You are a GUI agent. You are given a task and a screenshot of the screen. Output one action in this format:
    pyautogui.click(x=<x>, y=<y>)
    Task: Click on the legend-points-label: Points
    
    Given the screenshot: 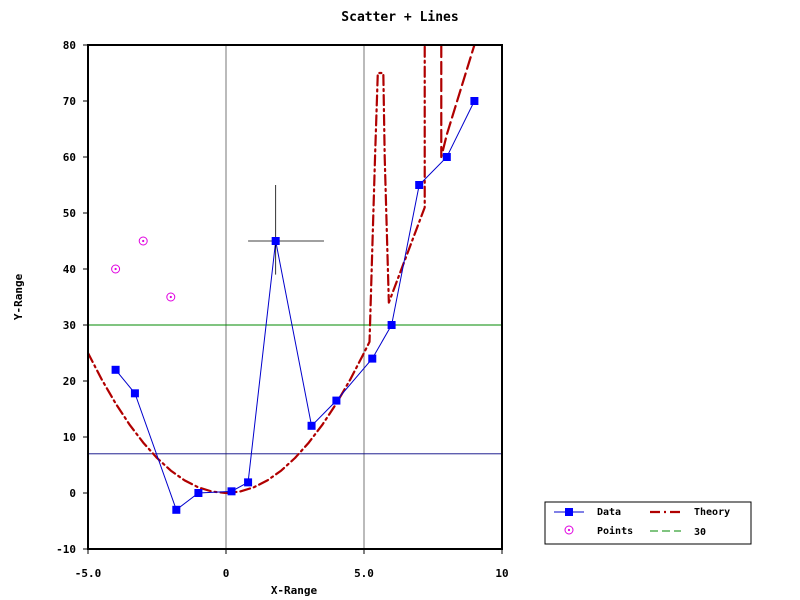 What is the action you would take?
    pyautogui.click(x=615, y=531)
    